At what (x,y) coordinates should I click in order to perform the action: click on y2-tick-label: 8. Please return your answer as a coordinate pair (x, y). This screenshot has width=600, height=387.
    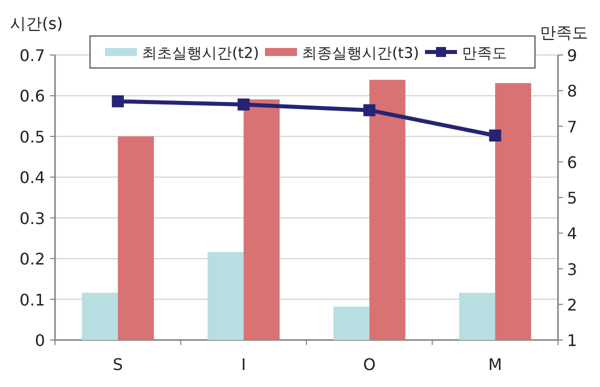
    Looking at the image, I should click on (572, 91).